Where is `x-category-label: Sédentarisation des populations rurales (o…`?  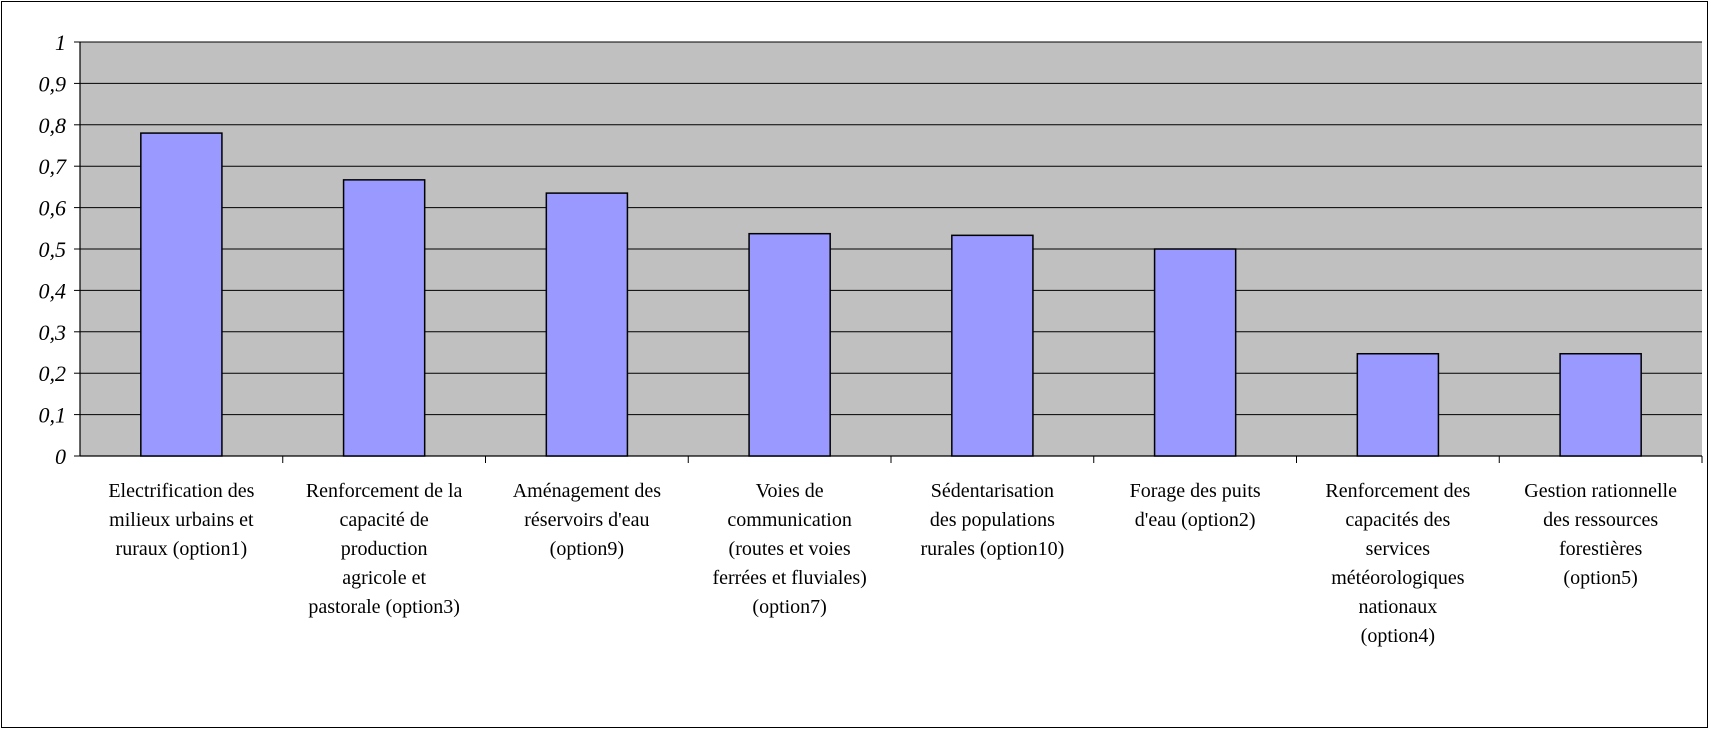 x-category-label: Sédentarisation des populations rurales (o… is located at coordinates (992, 520).